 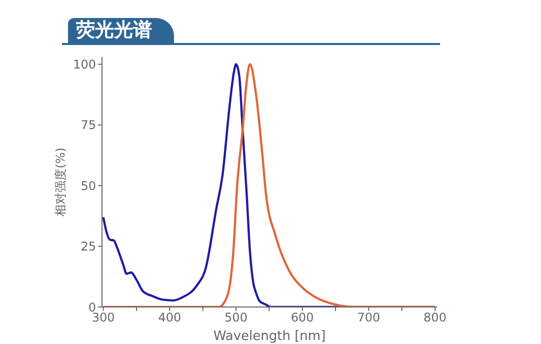 What do you see at coordinates (236, 317) in the screenshot?
I see `x-tick-label: 500` at bounding box center [236, 317].